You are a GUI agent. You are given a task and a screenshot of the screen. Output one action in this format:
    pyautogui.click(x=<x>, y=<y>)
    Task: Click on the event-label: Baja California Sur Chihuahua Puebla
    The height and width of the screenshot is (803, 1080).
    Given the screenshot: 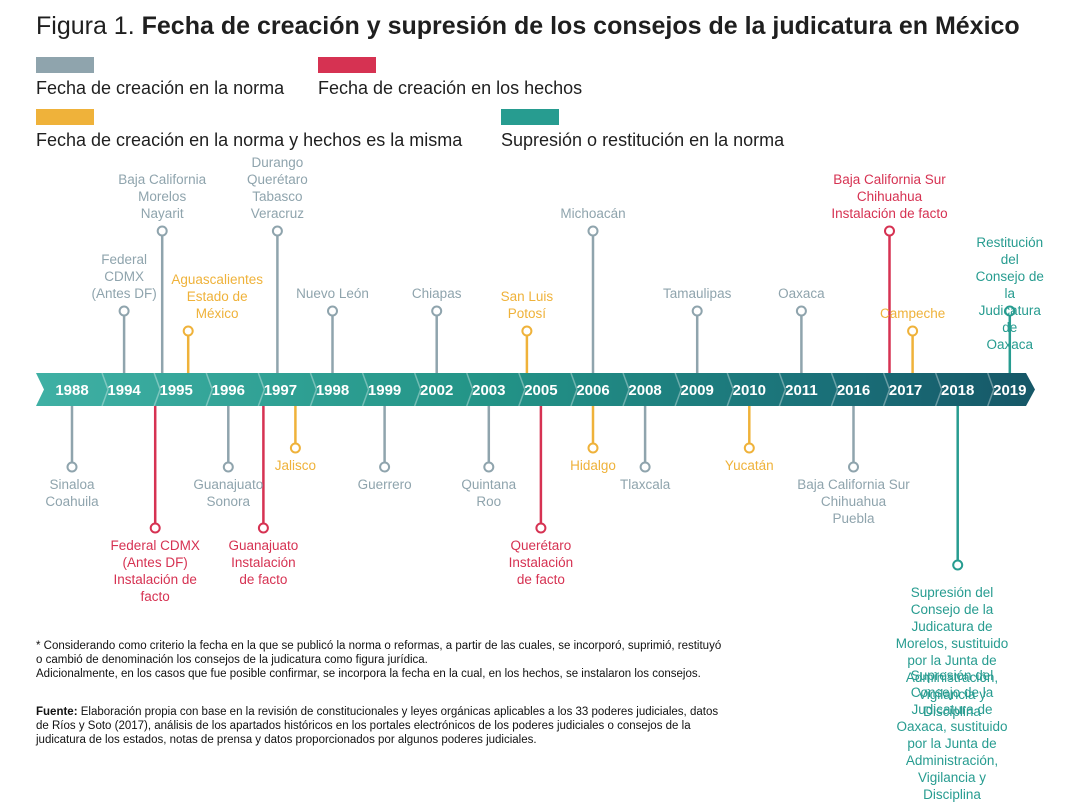 What is the action you would take?
    pyautogui.click(x=853, y=501)
    